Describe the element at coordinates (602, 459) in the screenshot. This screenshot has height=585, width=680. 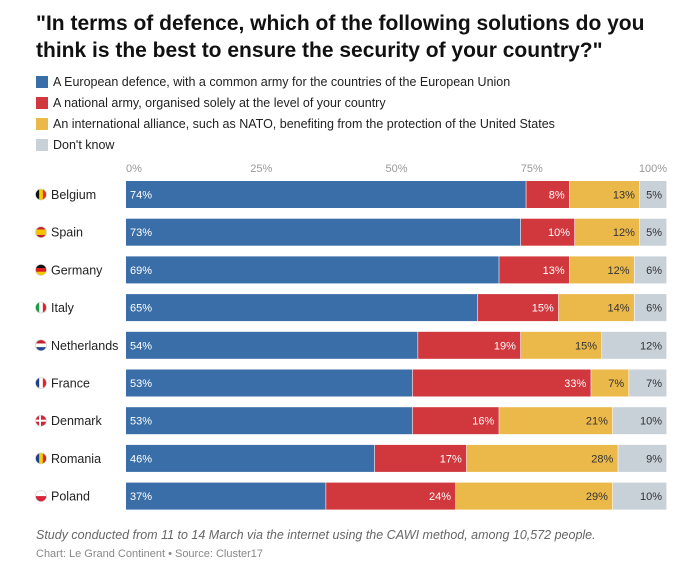
I see `data-label: 28%` at that location.